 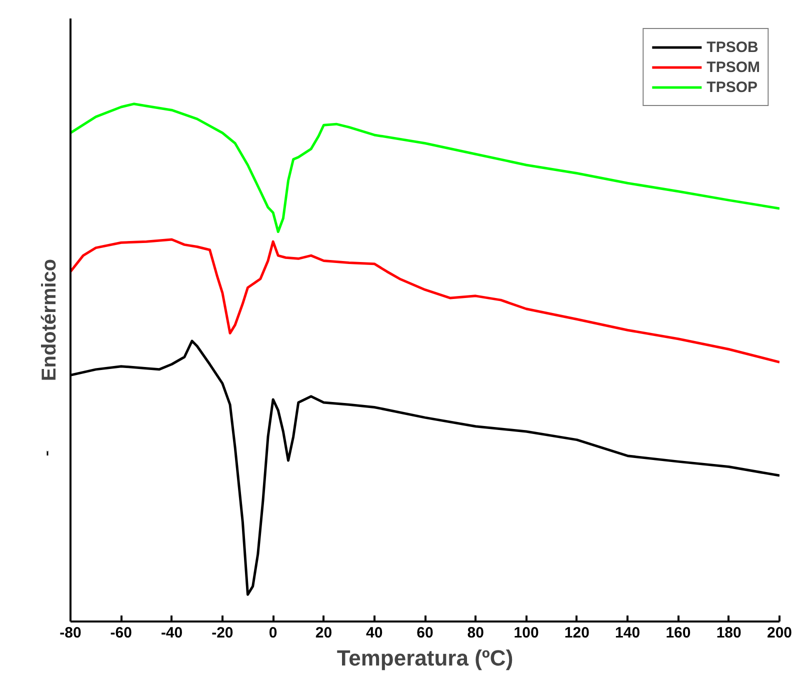 I want to click on y-axis-title: Endotérmico, so click(x=49, y=320).